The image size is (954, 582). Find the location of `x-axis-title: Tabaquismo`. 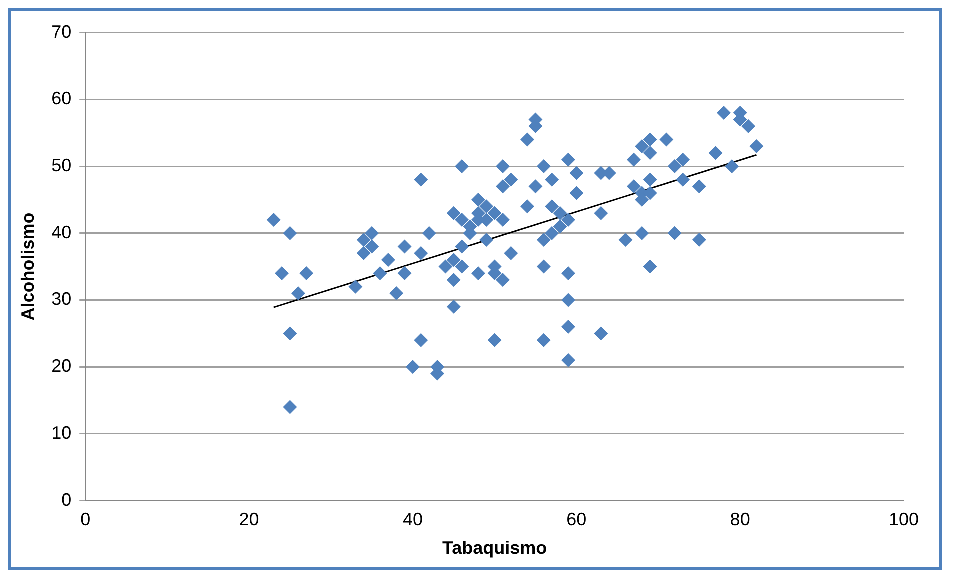

x-axis-title: Tabaquismo is located at coordinates (495, 548).